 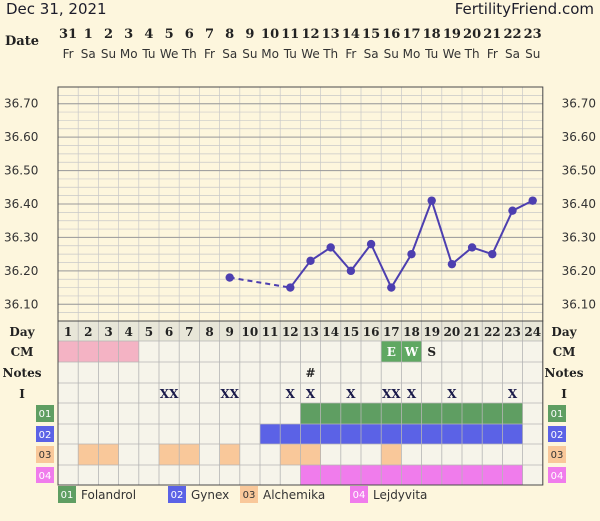 I want to click on cm-label: S, so click(x=431, y=352).